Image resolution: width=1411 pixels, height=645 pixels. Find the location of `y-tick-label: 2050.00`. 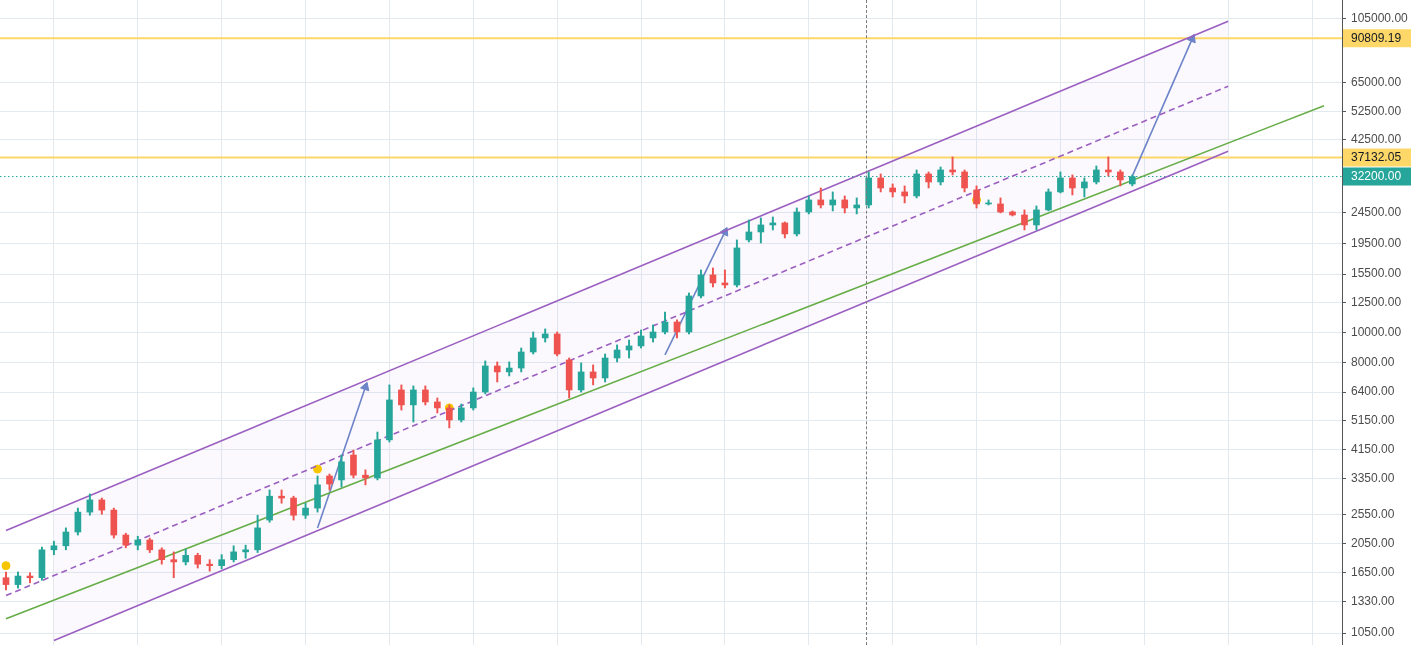

y-tick-label: 2050.00 is located at coordinates (1373, 543).